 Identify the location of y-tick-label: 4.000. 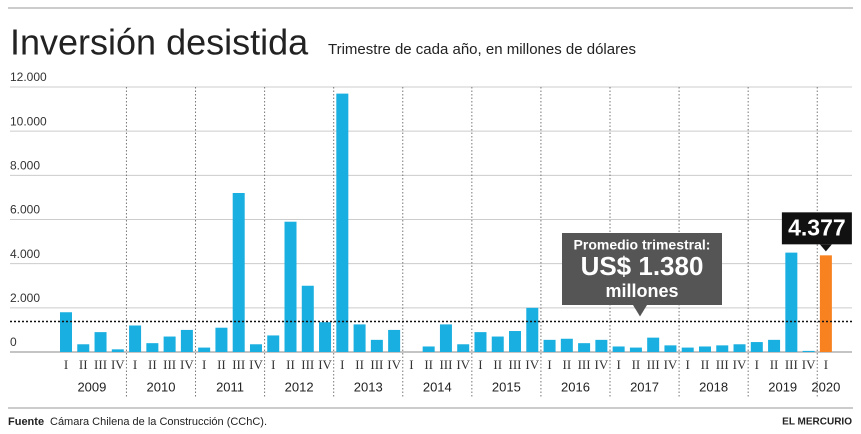
(25, 254).